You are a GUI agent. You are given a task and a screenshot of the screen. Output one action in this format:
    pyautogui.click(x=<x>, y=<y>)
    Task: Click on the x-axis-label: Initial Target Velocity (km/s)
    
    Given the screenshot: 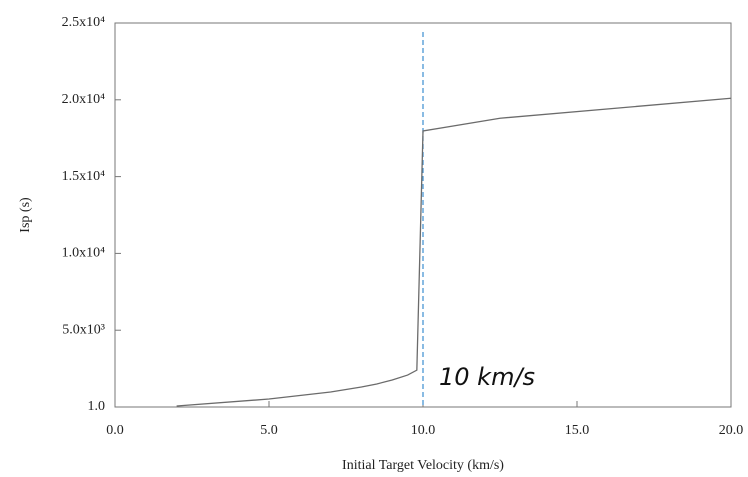 What is the action you would take?
    pyautogui.click(x=423, y=465)
    